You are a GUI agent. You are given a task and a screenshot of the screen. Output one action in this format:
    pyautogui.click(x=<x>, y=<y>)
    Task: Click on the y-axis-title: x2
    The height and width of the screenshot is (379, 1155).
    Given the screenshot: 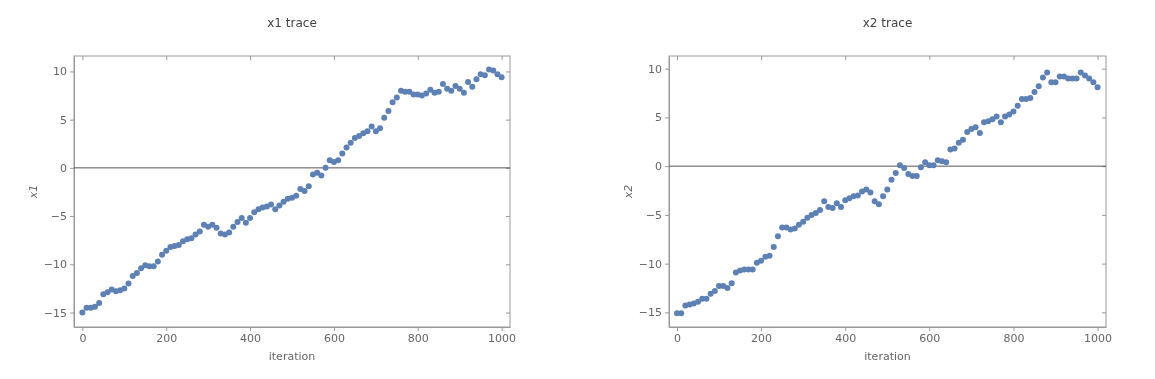 What is the action you would take?
    pyautogui.click(x=628, y=192)
    